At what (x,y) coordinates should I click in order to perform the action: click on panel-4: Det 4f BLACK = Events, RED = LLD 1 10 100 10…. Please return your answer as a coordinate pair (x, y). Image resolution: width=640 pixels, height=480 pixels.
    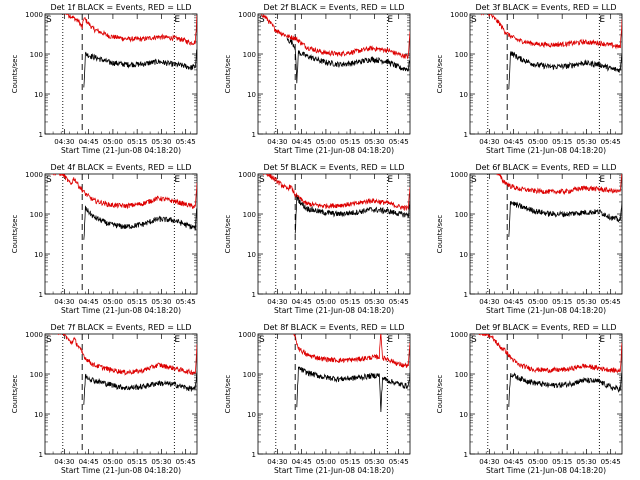
    Looking at the image, I should click on (104, 239).